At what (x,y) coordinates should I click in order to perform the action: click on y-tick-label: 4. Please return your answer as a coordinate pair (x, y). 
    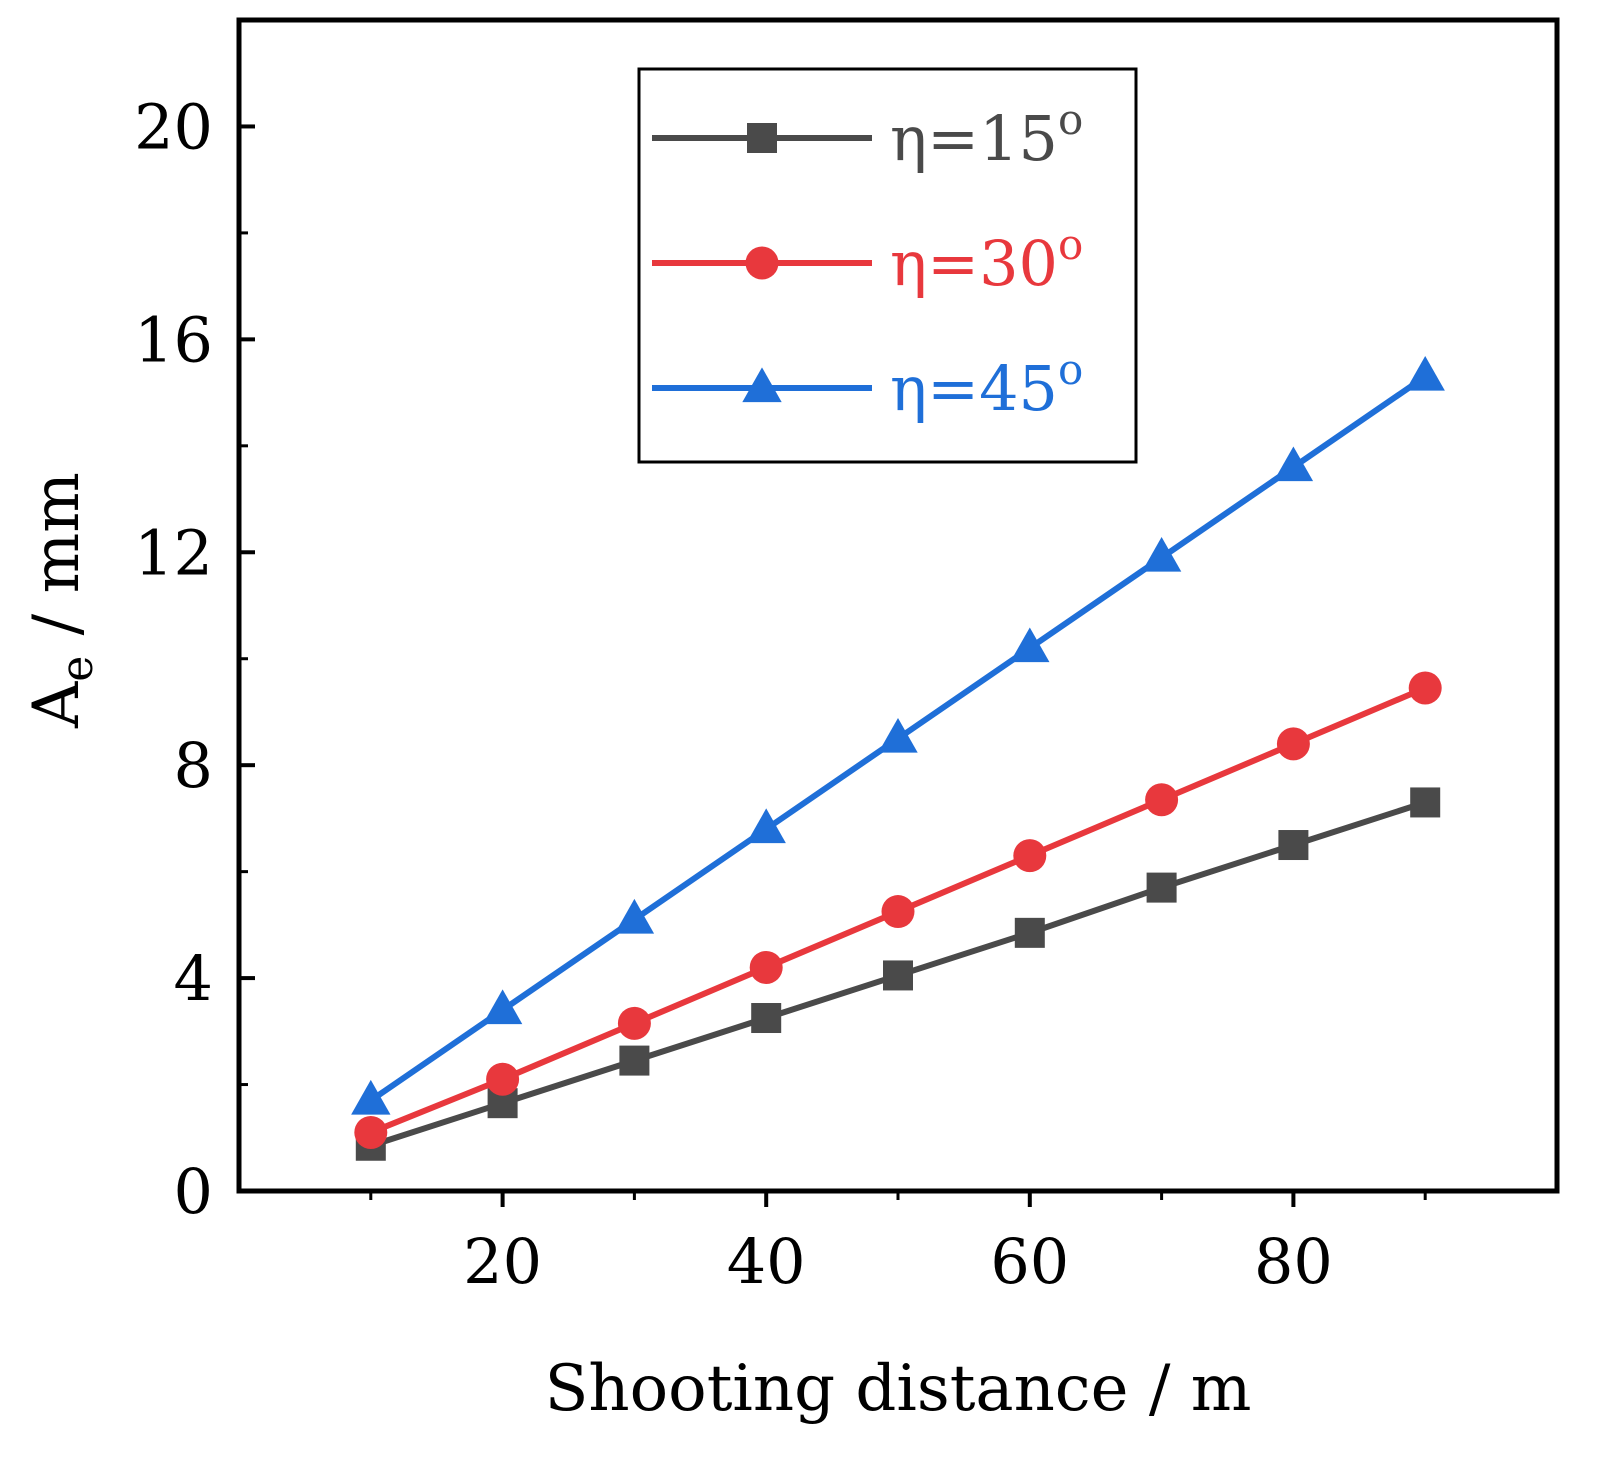
    Looking at the image, I should click on (193, 978).